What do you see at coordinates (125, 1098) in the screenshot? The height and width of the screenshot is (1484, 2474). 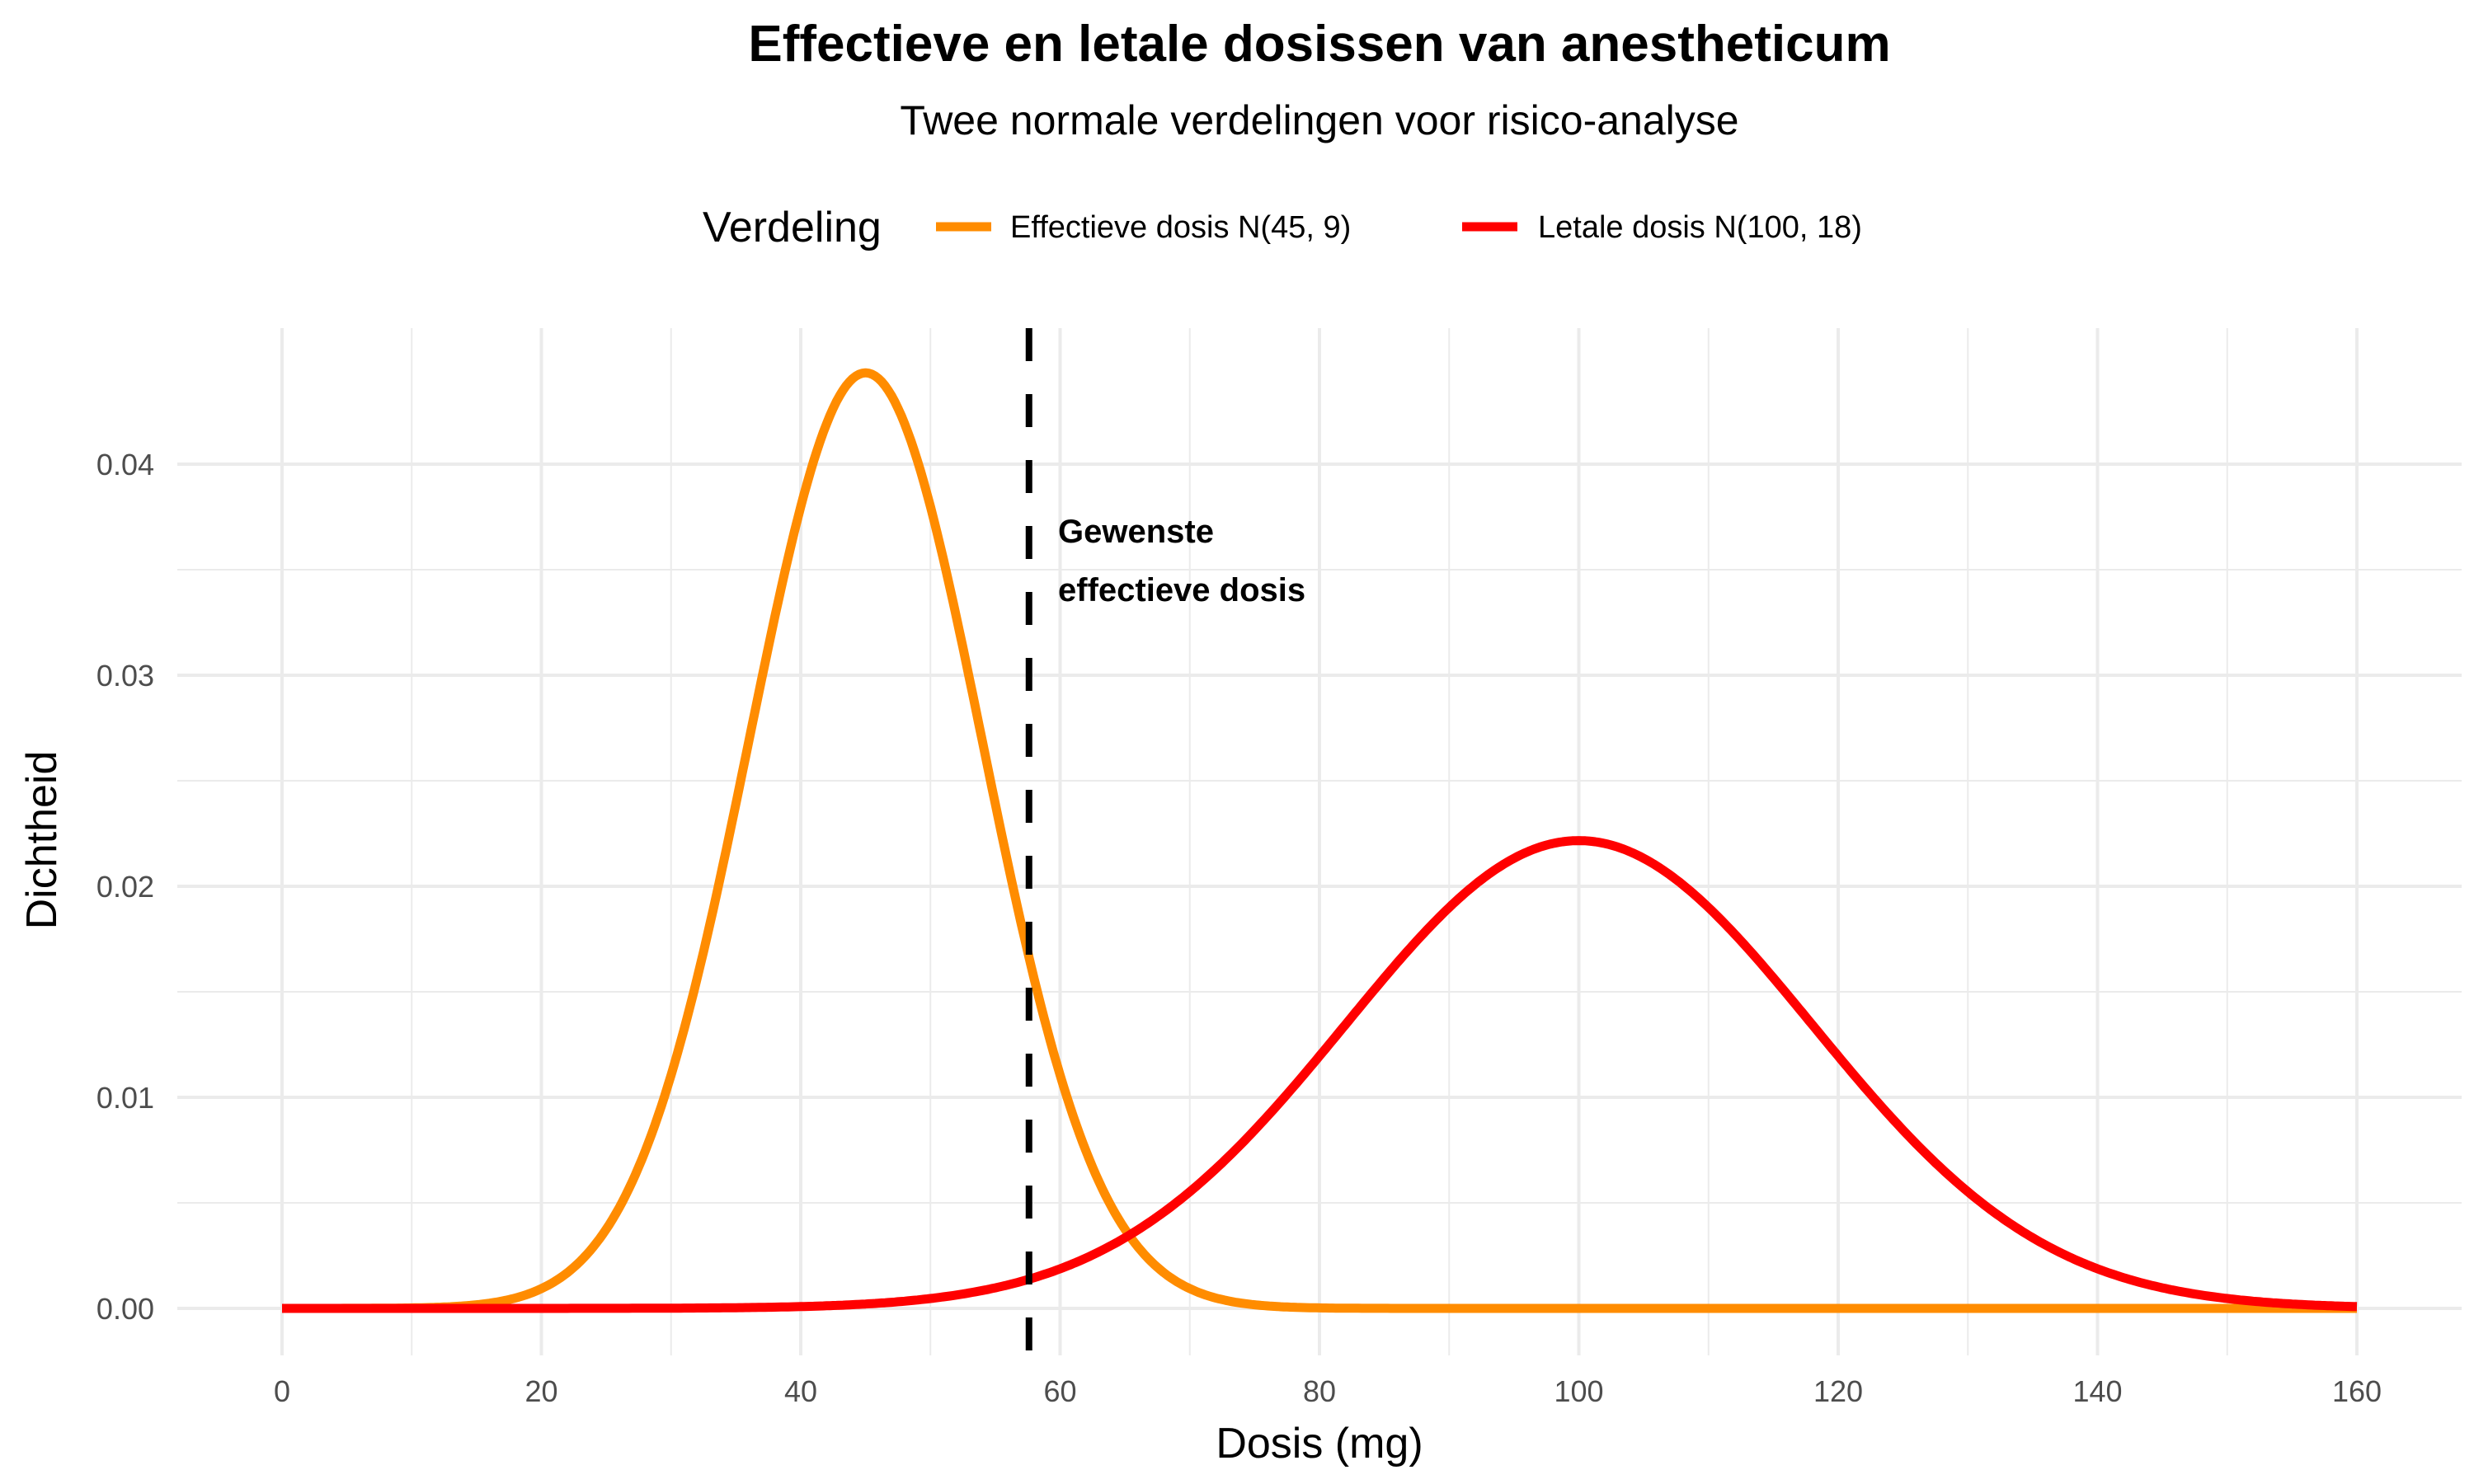 I see `y-tick-label: 0.01` at bounding box center [125, 1098].